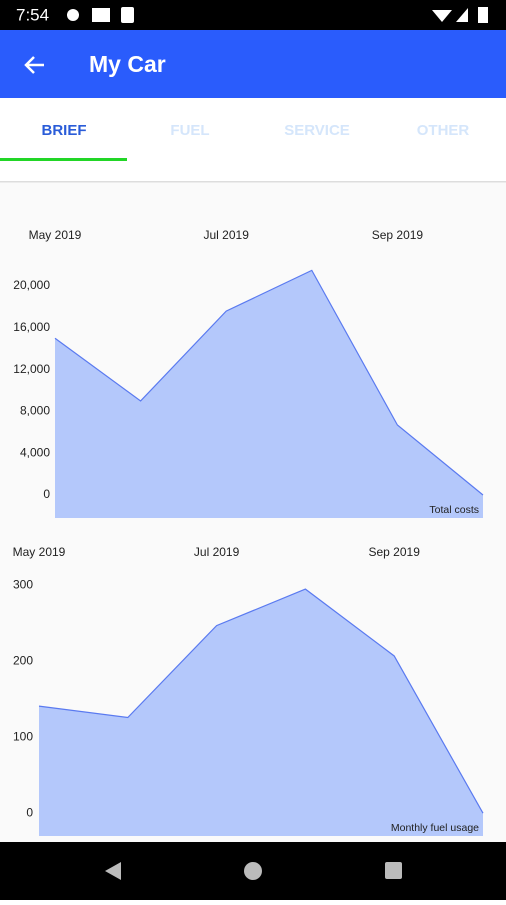 This screenshot has width=506, height=905. I want to click on sd-icon, so click(127, 15).